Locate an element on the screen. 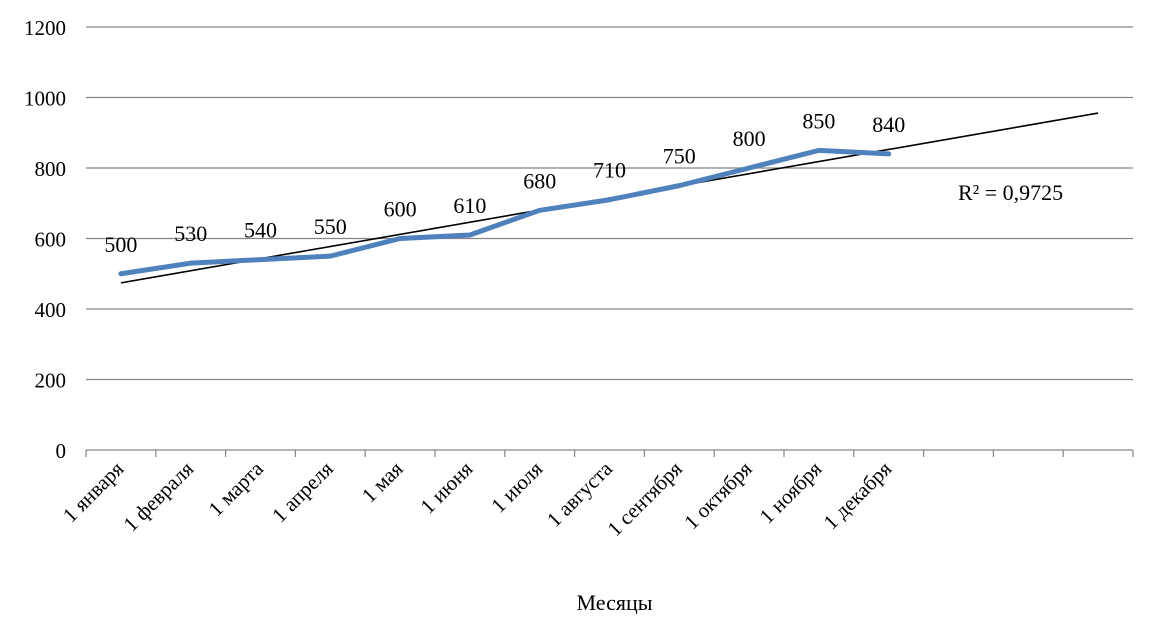 This screenshot has width=1155, height=637. data-label: 850 is located at coordinates (818, 120).